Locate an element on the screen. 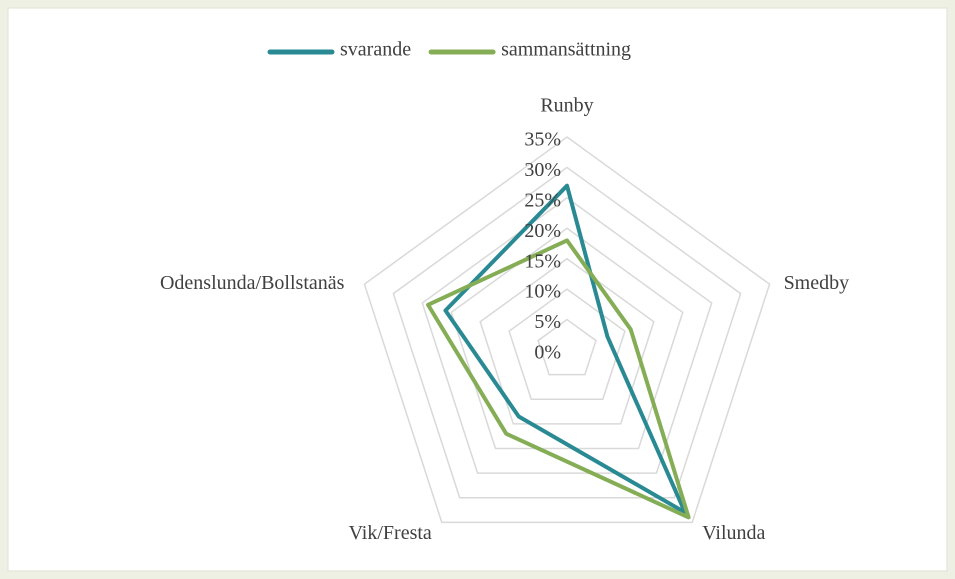 The image size is (955, 579). legend-label: svarande is located at coordinates (375, 50).